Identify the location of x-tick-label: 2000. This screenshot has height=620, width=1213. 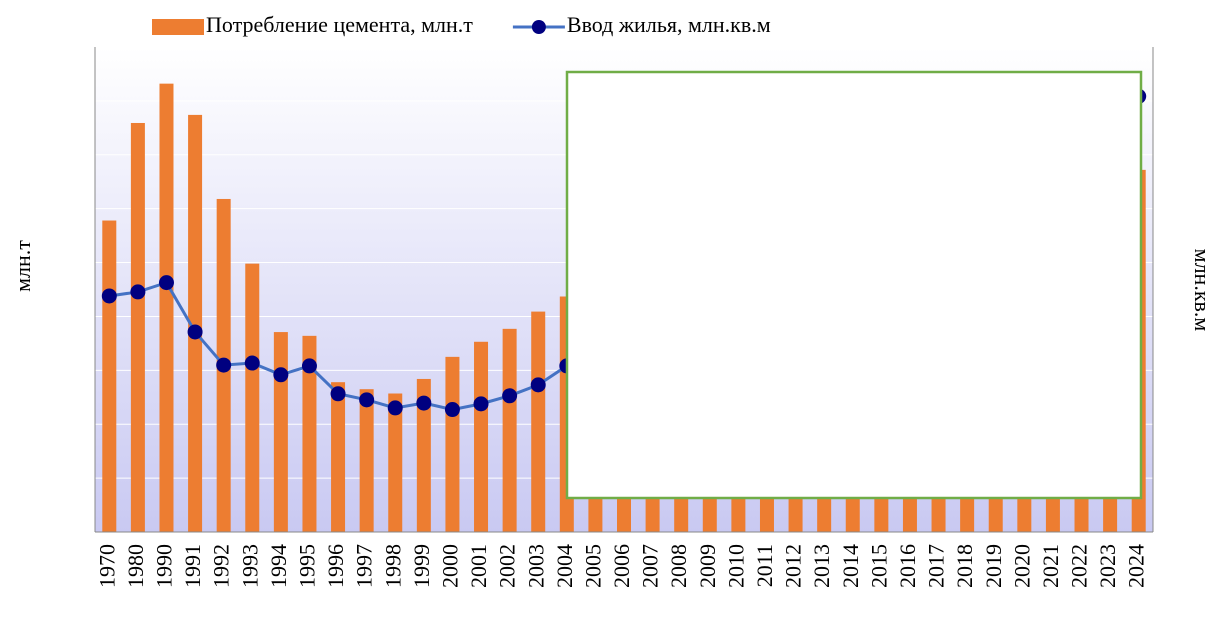
(449, 566).